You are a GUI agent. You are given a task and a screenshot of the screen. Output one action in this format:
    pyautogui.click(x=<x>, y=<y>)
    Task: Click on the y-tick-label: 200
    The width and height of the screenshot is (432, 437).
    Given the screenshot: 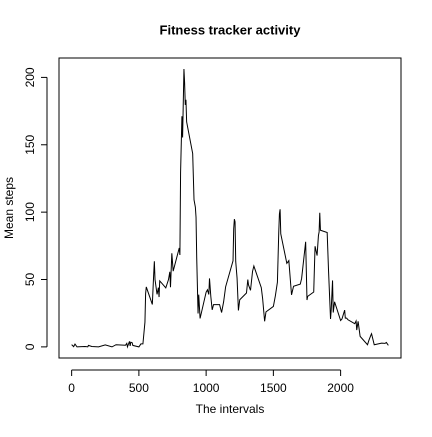 What is the action you would take?
    pyautogui.click(x=30, y=77)
    